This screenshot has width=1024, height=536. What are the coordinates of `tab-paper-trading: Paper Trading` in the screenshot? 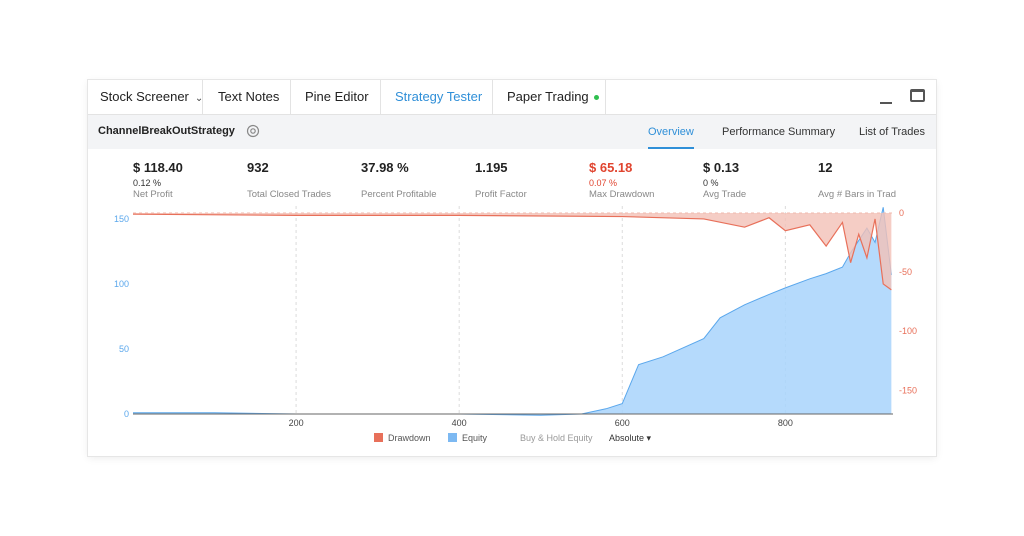 It's located at (549, 97).